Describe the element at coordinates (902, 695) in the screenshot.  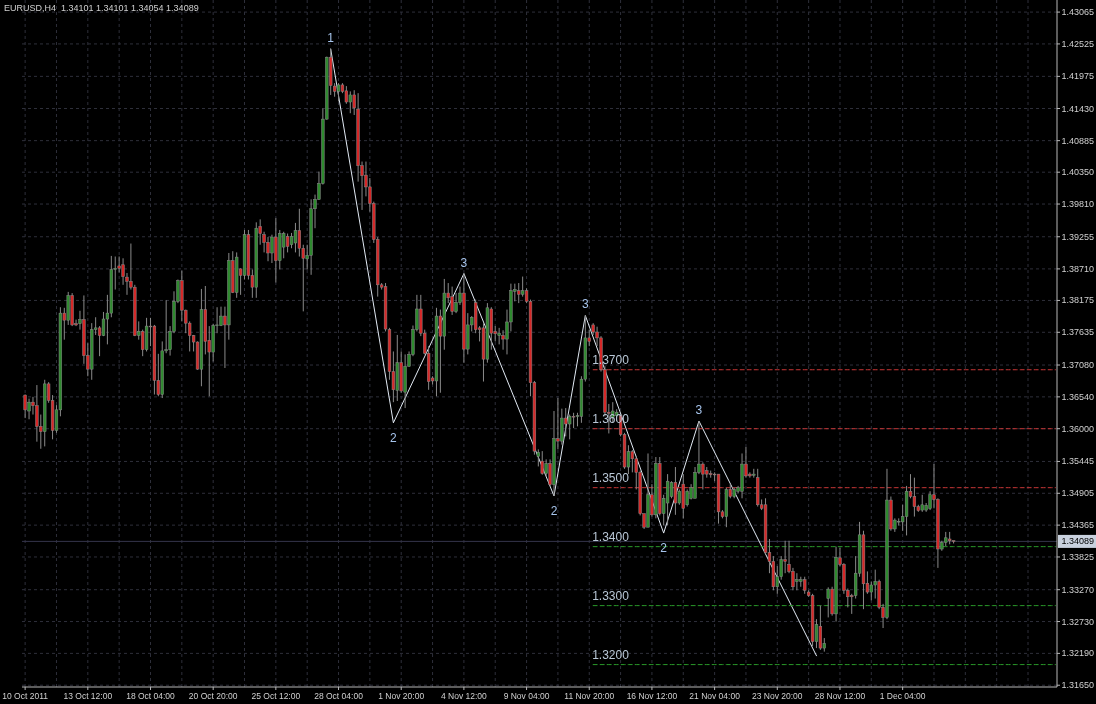
I see `x-tick-label: 1 Dec 04:00` at that location.